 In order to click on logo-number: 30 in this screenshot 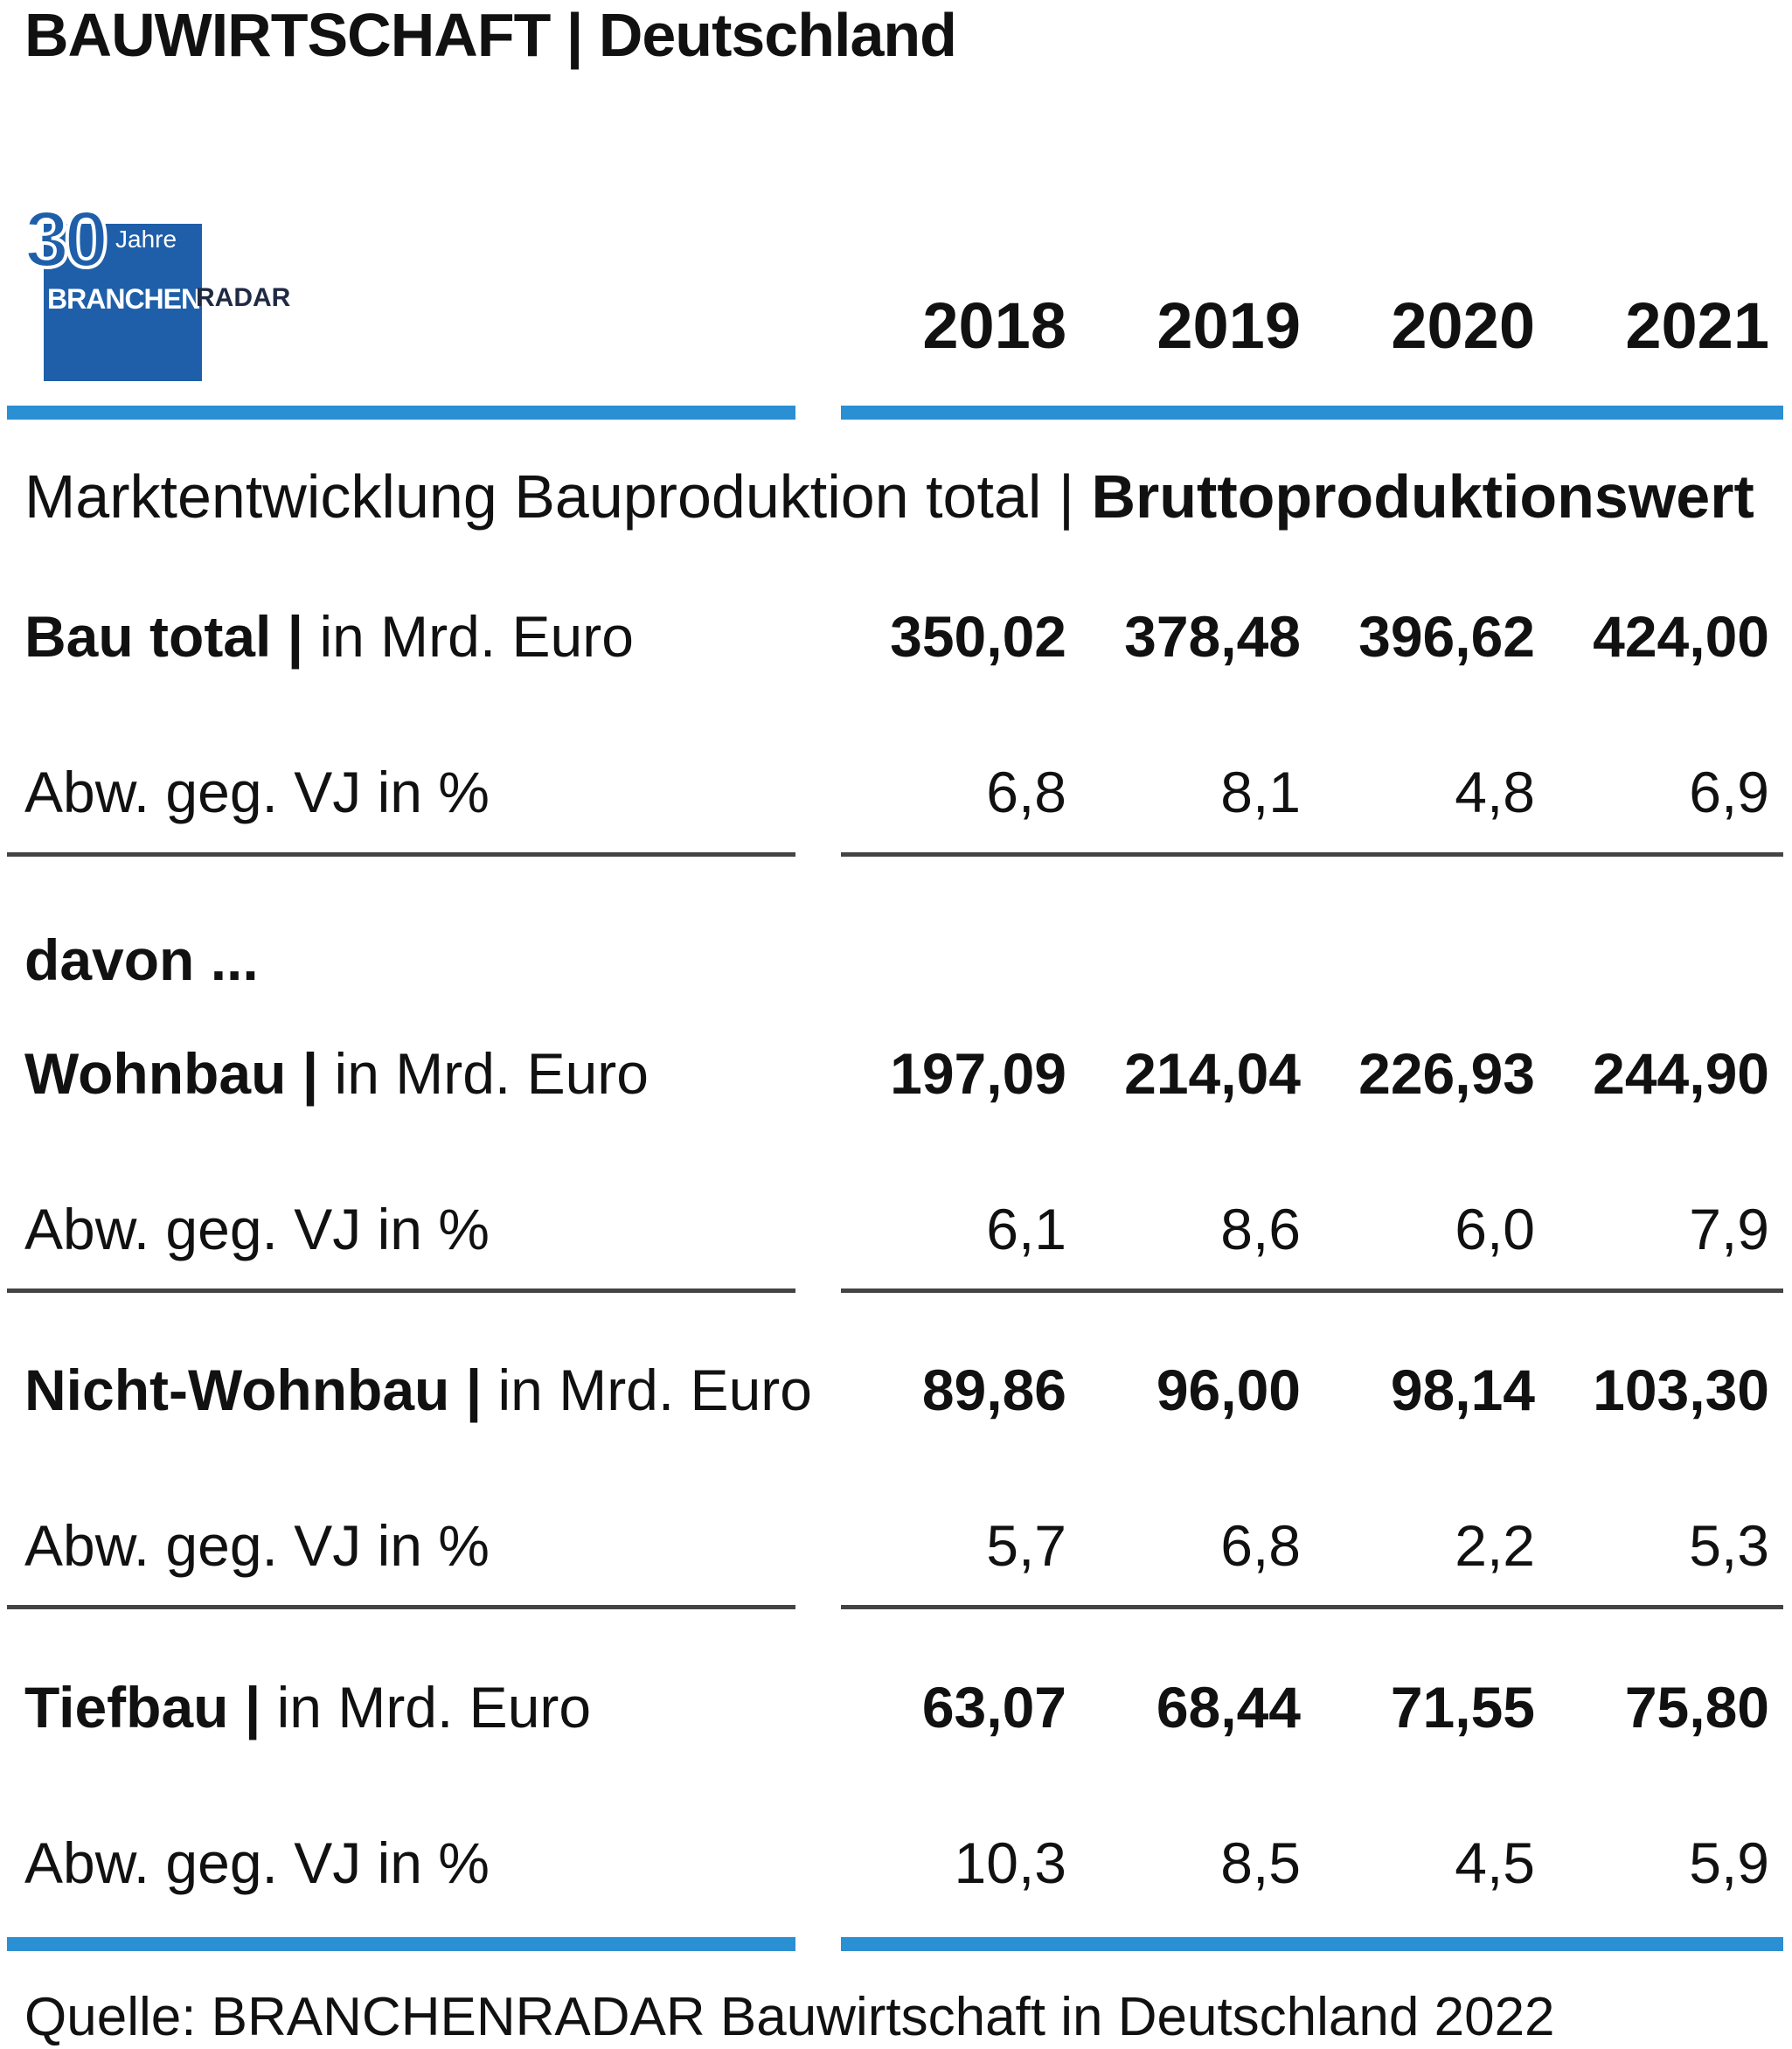, I will do `click(66, 239)`.